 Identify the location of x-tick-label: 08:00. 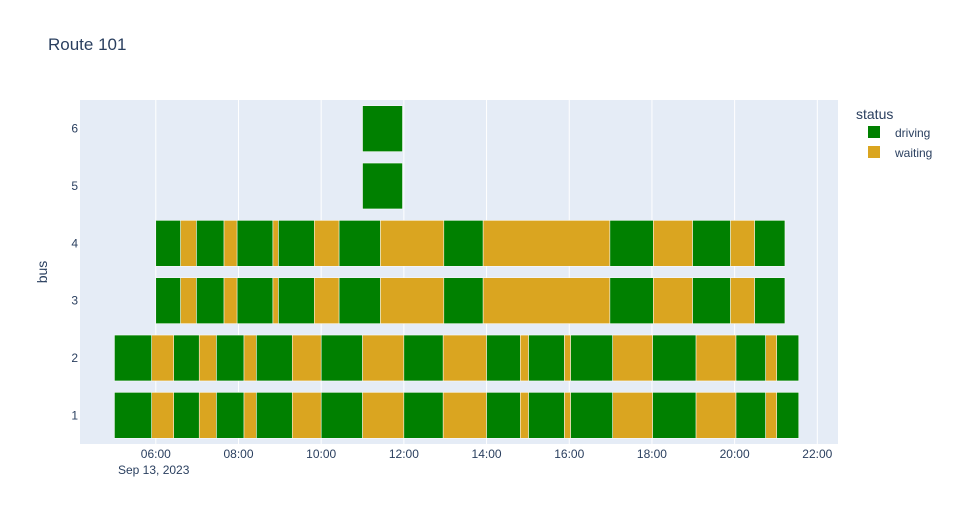
(238, 454).